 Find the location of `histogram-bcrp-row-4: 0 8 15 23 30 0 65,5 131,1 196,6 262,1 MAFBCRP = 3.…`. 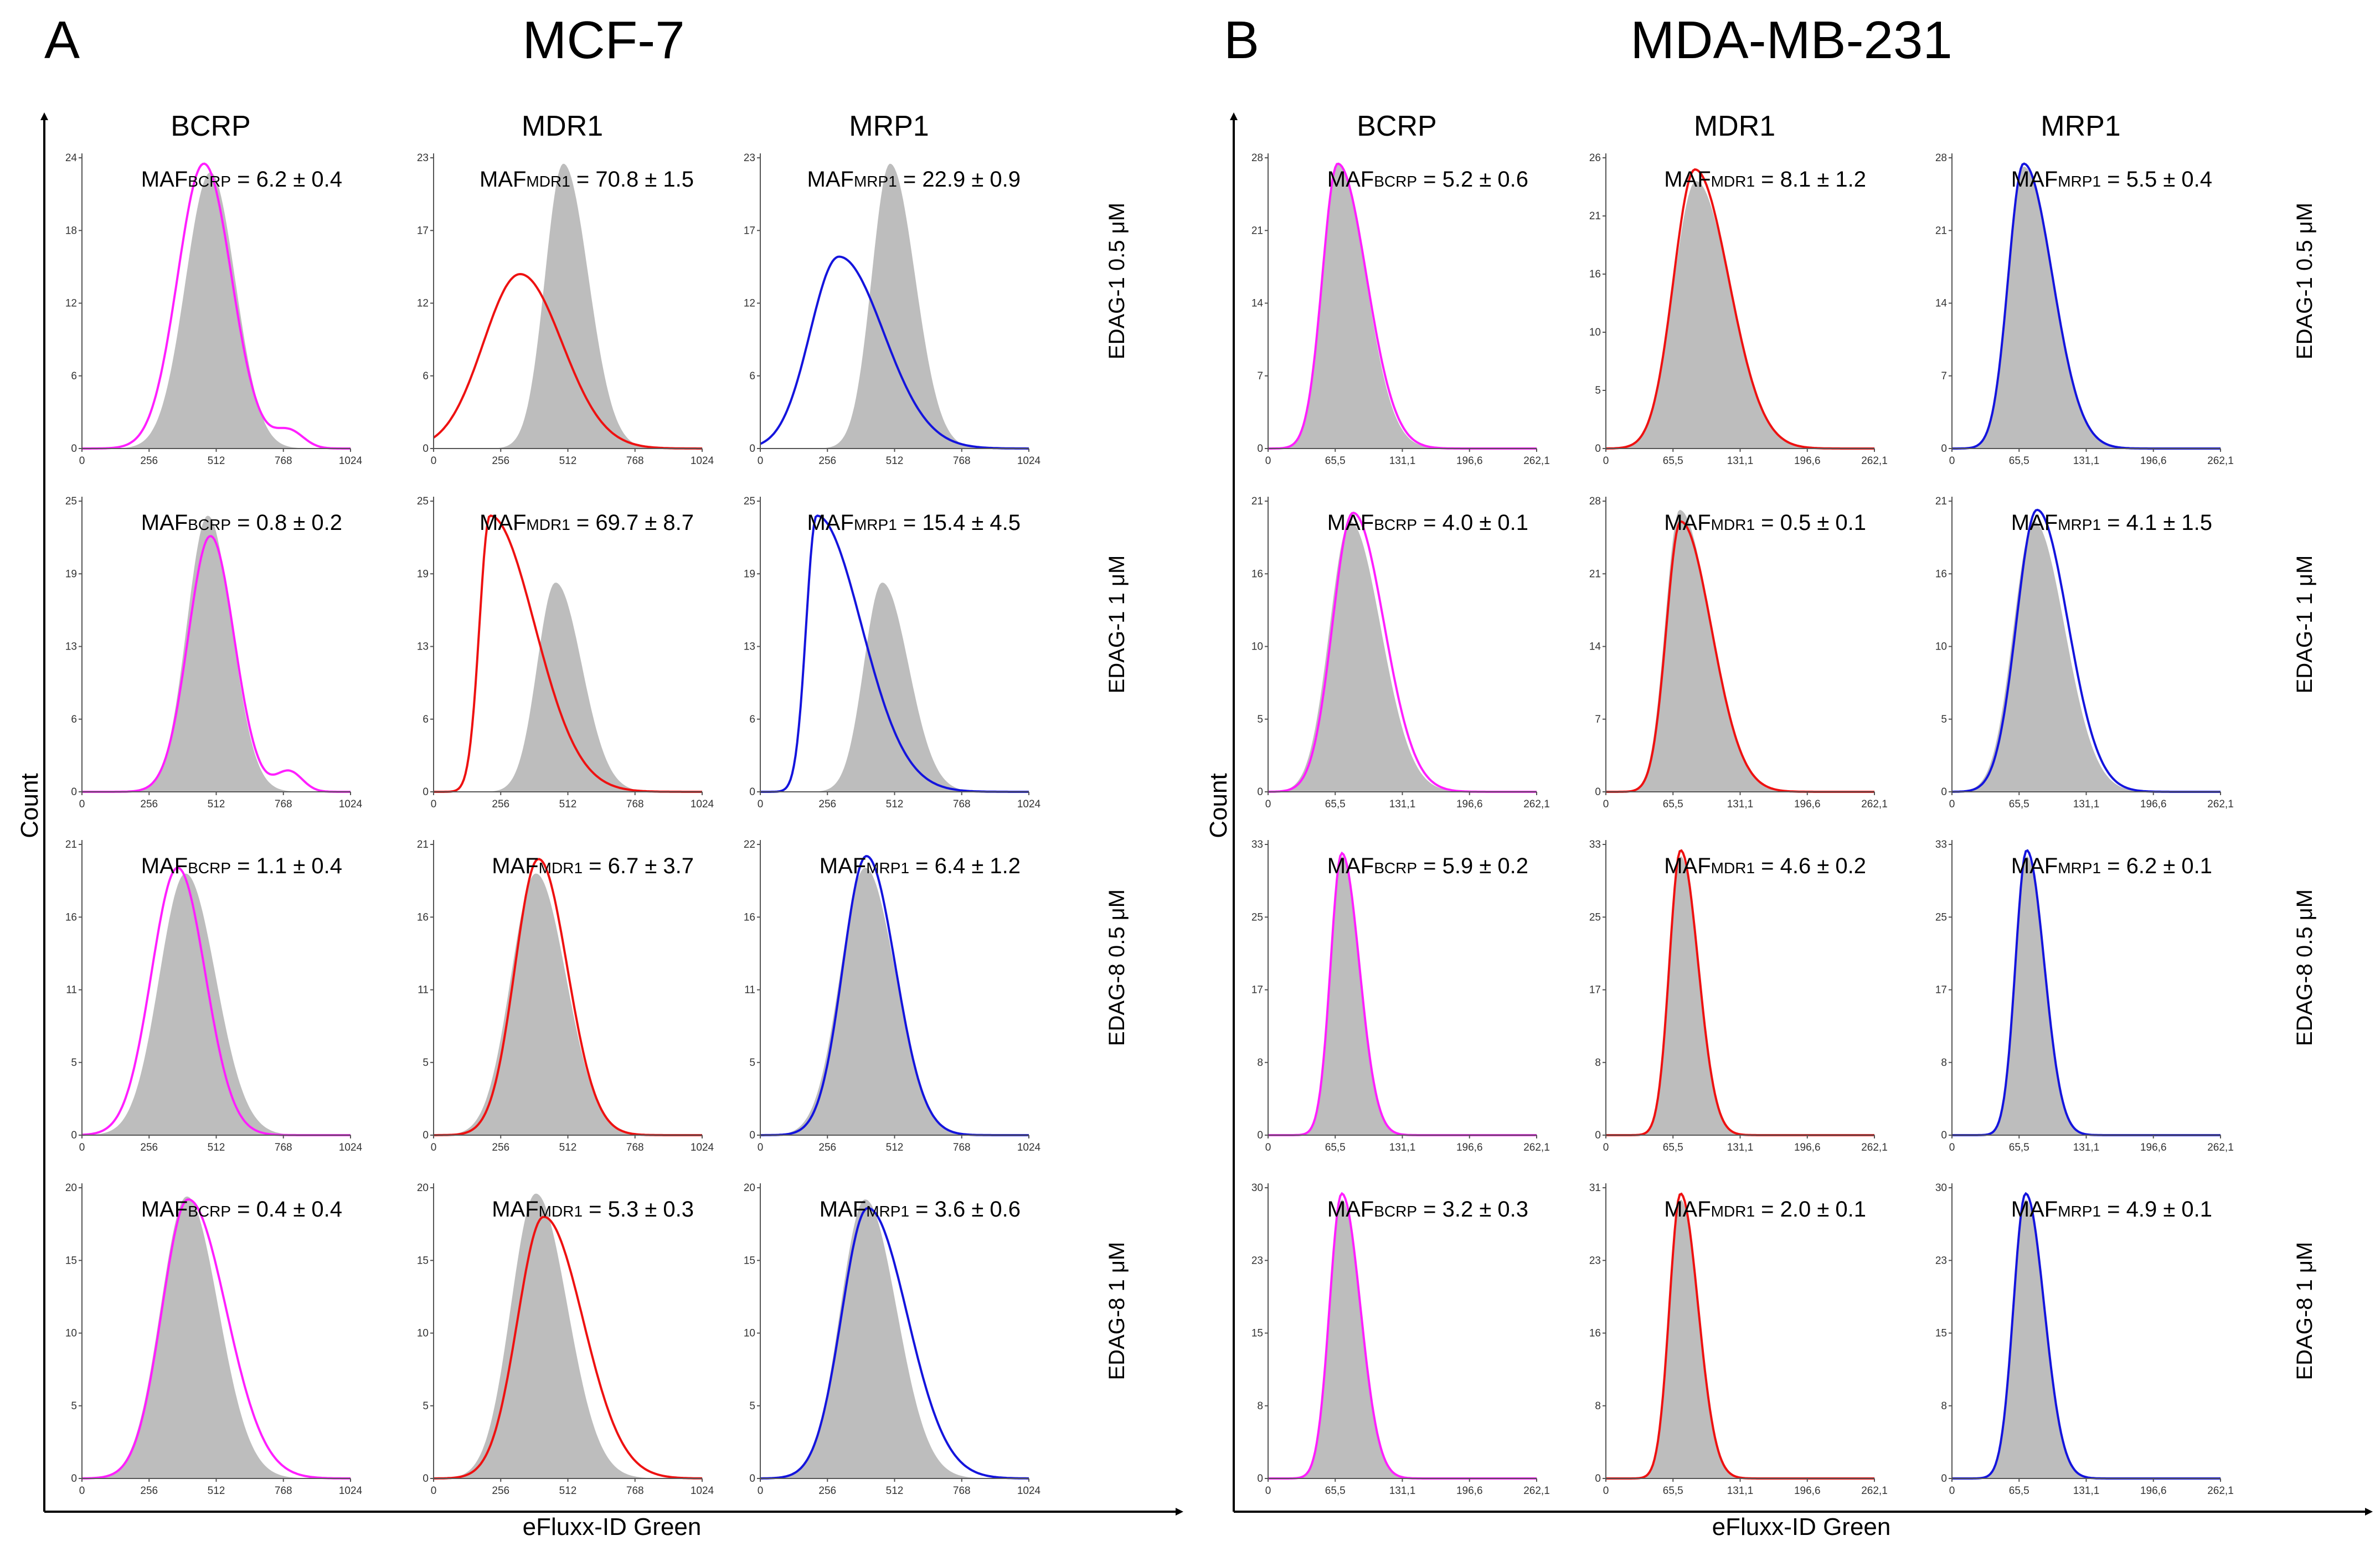

histogram-bcrp-row-4: 0 8 15 23 30 0 65,5 131,1 196,6 262,1 MAFBCRP = 3.… is located at coordinates (1401, 1339).